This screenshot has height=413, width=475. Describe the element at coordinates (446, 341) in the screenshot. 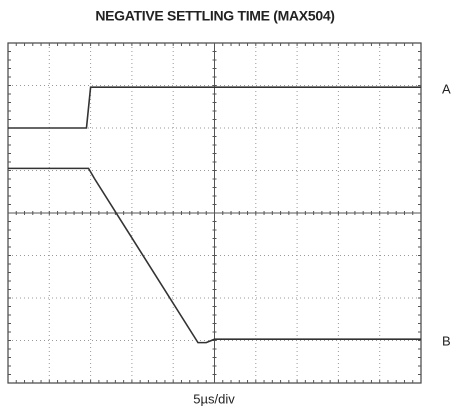

I see `trace-label: B` at that location.